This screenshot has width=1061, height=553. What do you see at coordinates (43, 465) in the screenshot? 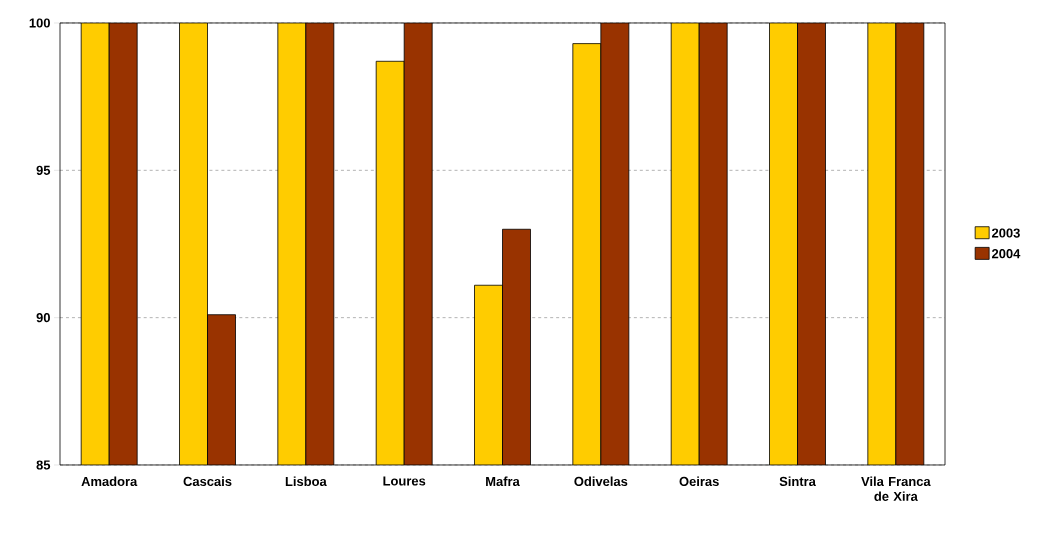
I see `y-tick-label: 85` at bounding box center [43, 465].